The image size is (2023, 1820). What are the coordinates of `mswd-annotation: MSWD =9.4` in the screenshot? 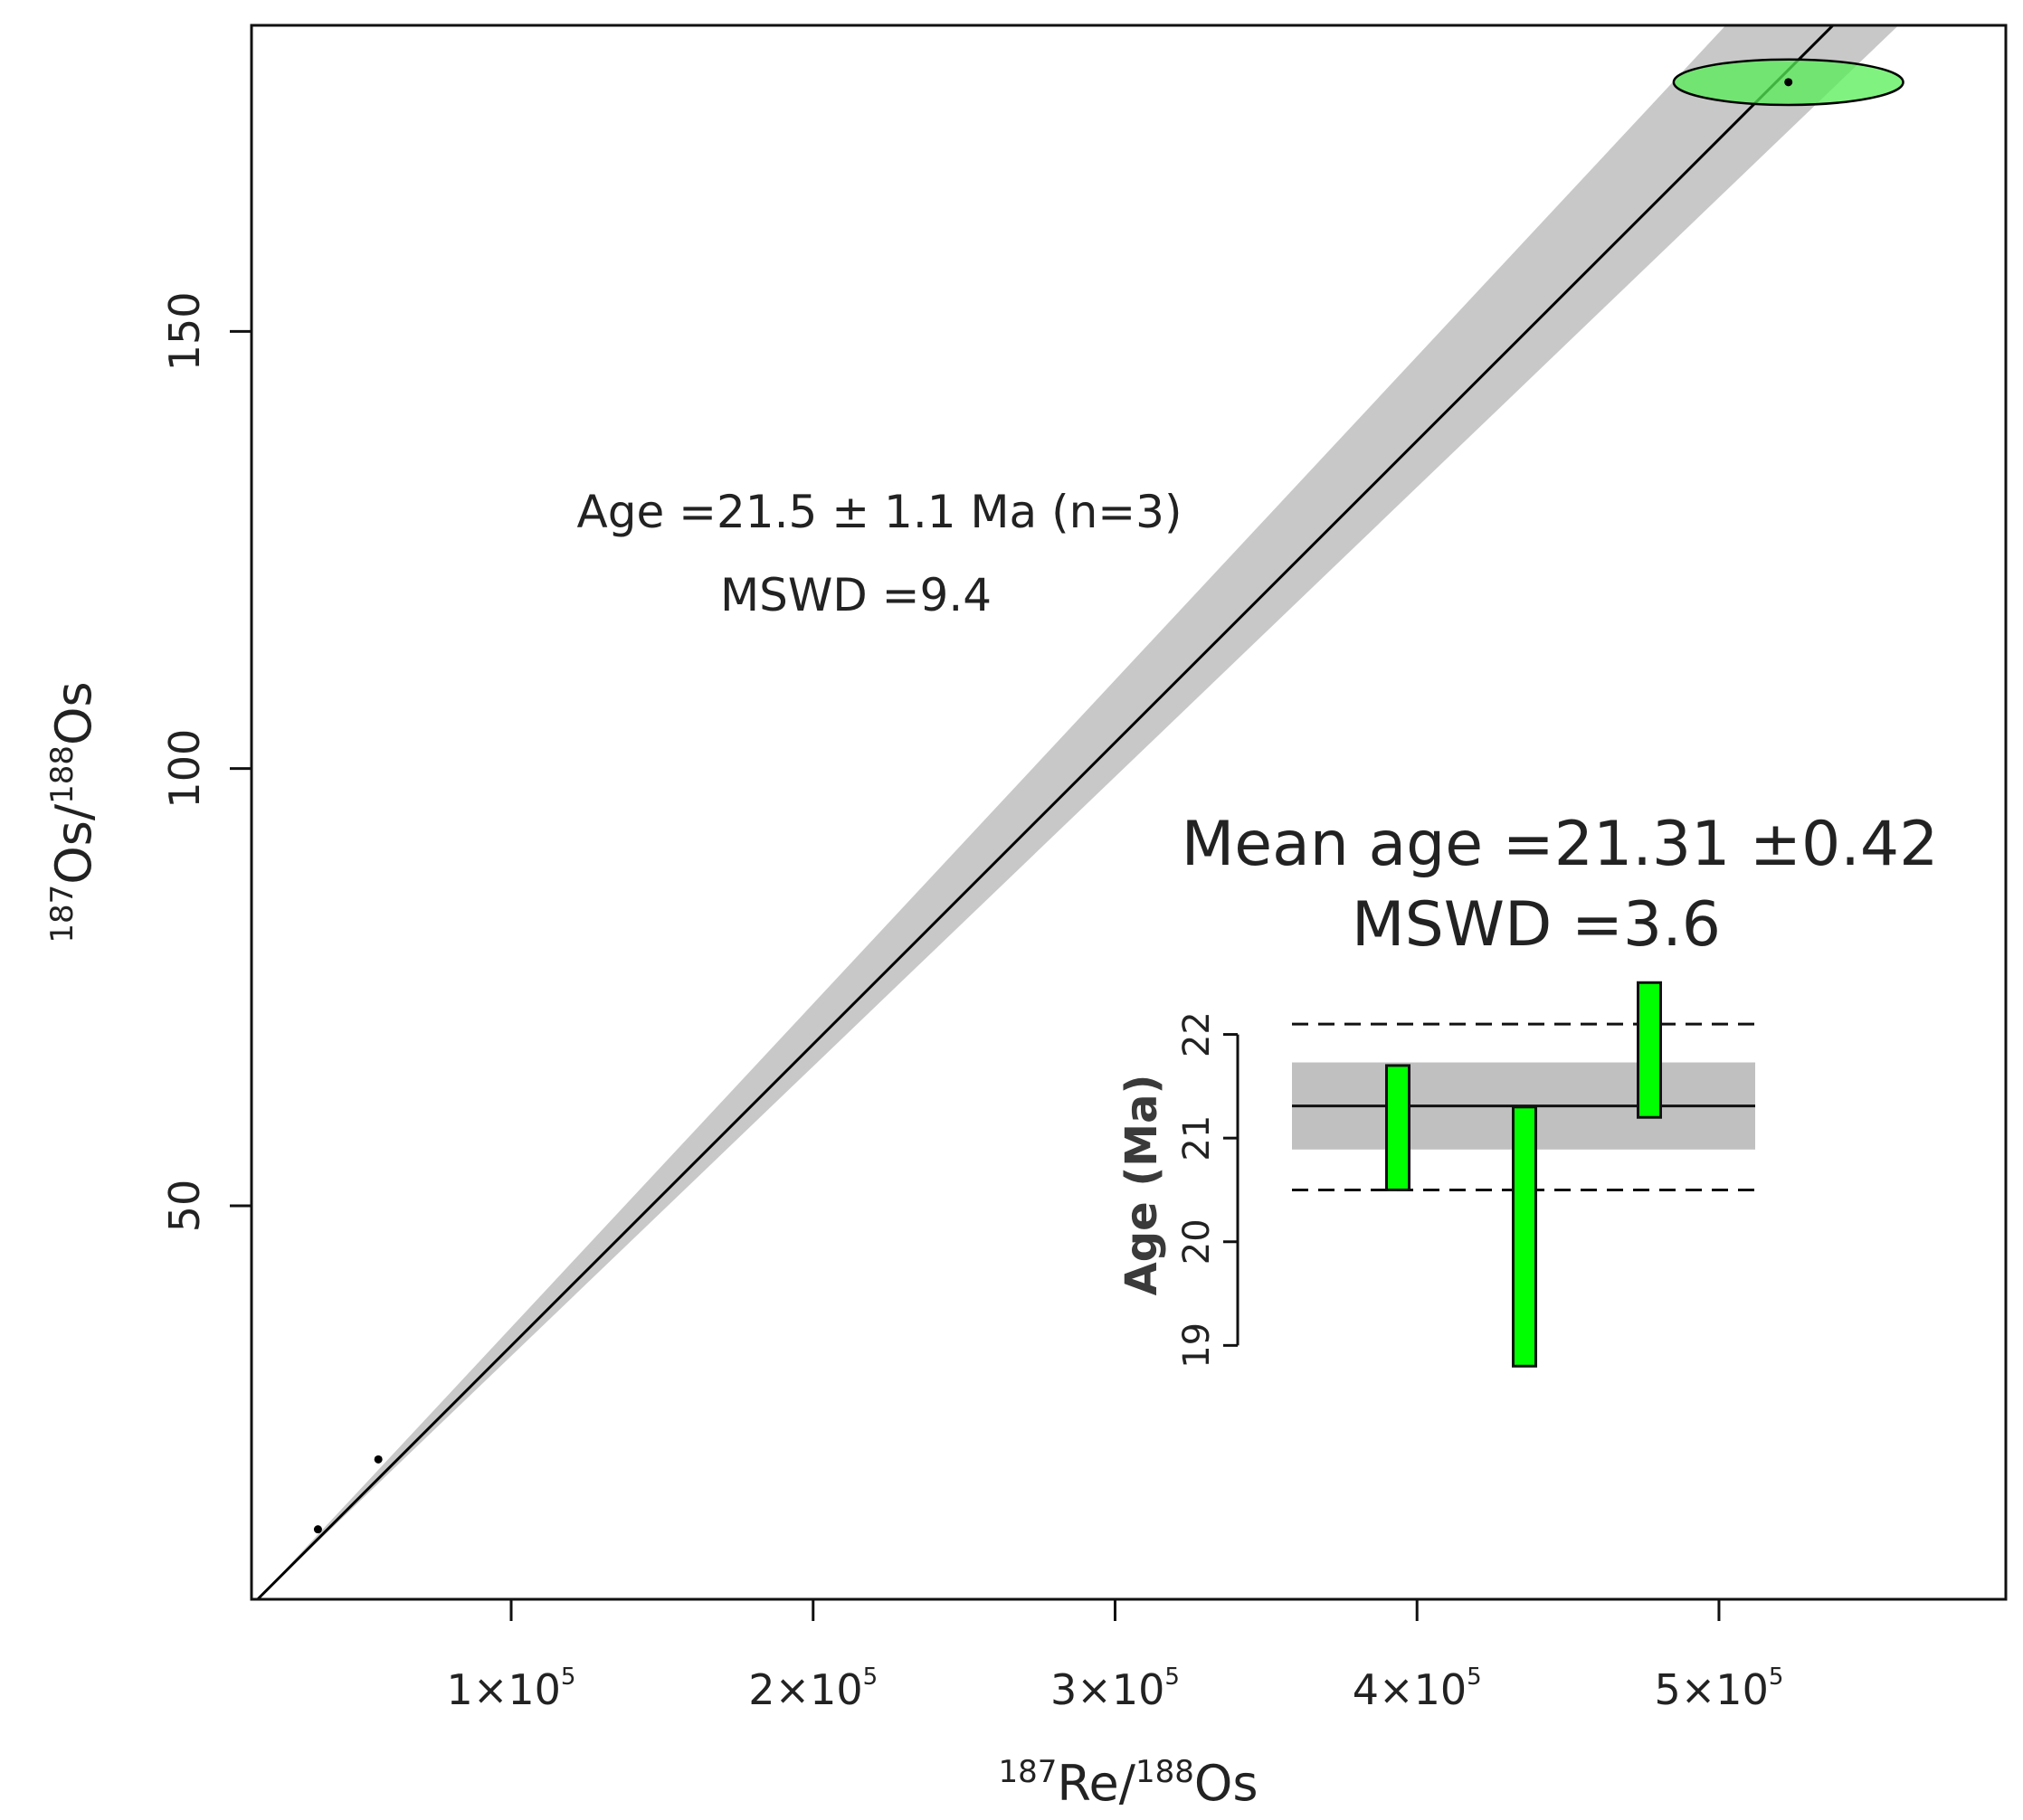 It's located at (856, 595).